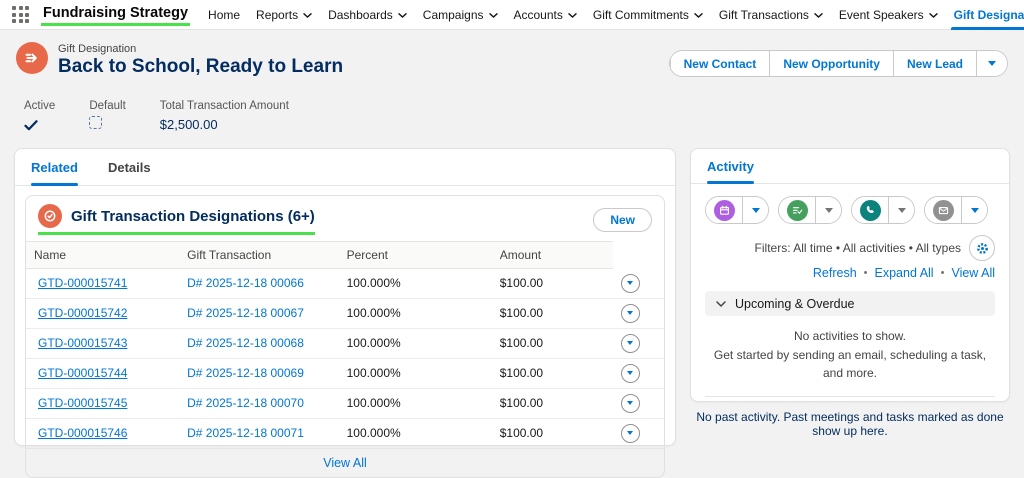 The width and height of the screenshot is (1024, 478). What do you see at coordinates (20, 14) in the screenshot?
I see `app-launcher-icon` at bounding box center [20, 14].